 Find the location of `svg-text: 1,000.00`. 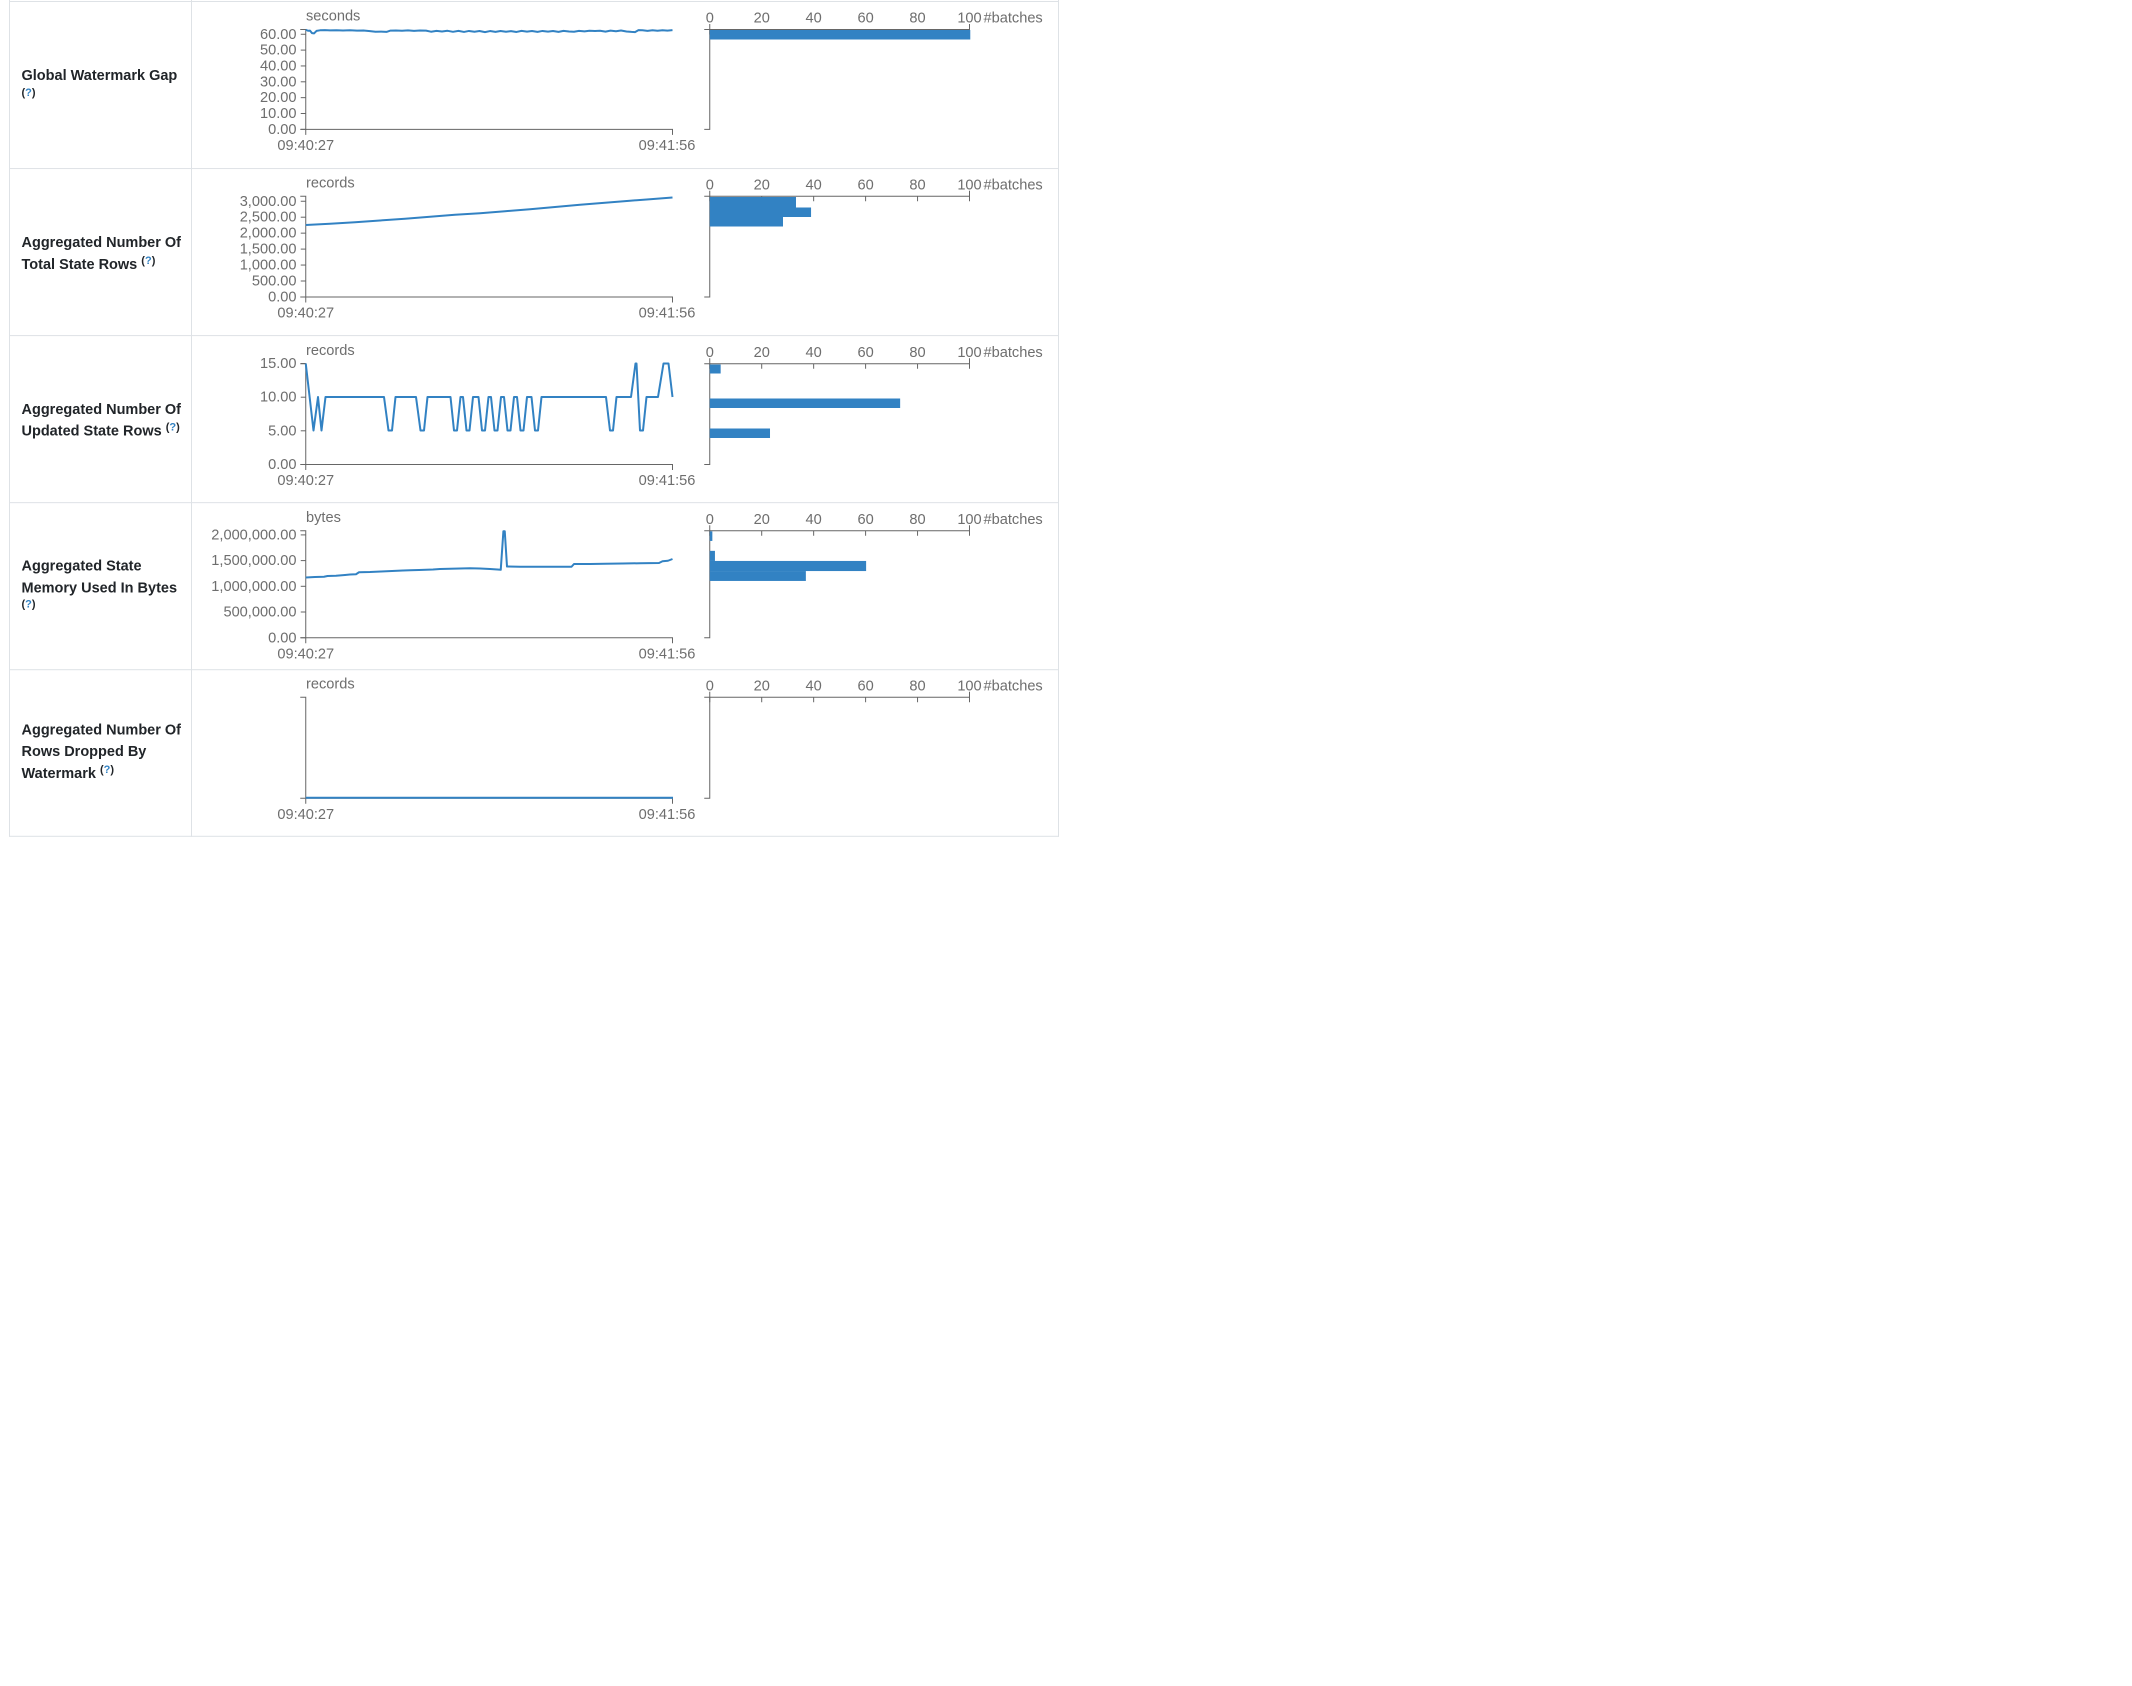

svg-text: 1,000.00 is located at coordinates (268, 266).